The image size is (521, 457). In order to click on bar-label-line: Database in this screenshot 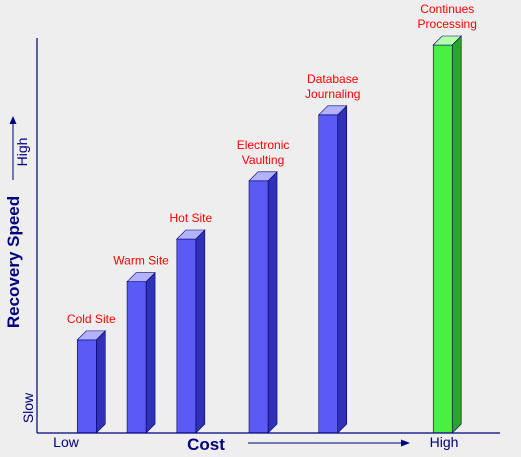, I will do `click(333, 79)`.